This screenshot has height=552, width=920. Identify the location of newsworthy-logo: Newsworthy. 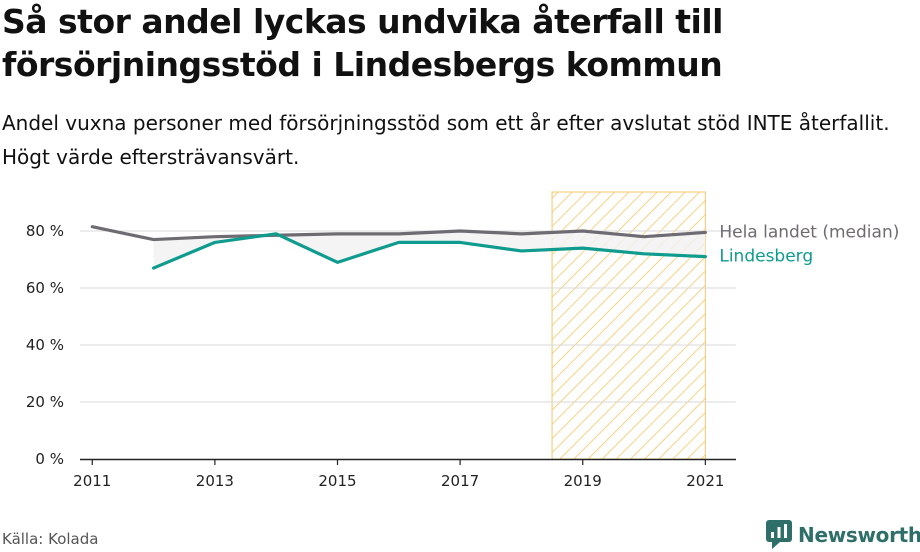
(843, 535).